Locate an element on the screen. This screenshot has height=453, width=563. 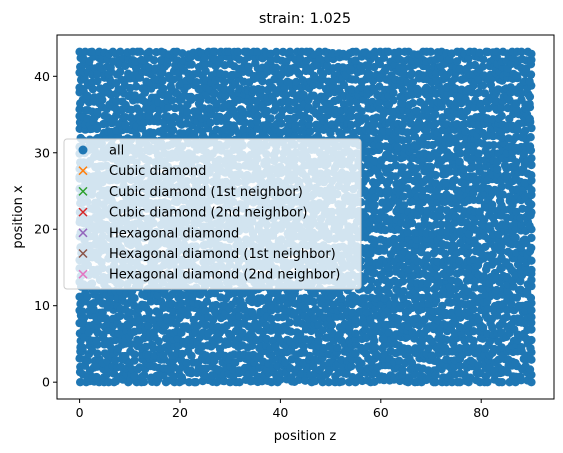
x-tick-label: 0 is located at coordinates (80, 412).